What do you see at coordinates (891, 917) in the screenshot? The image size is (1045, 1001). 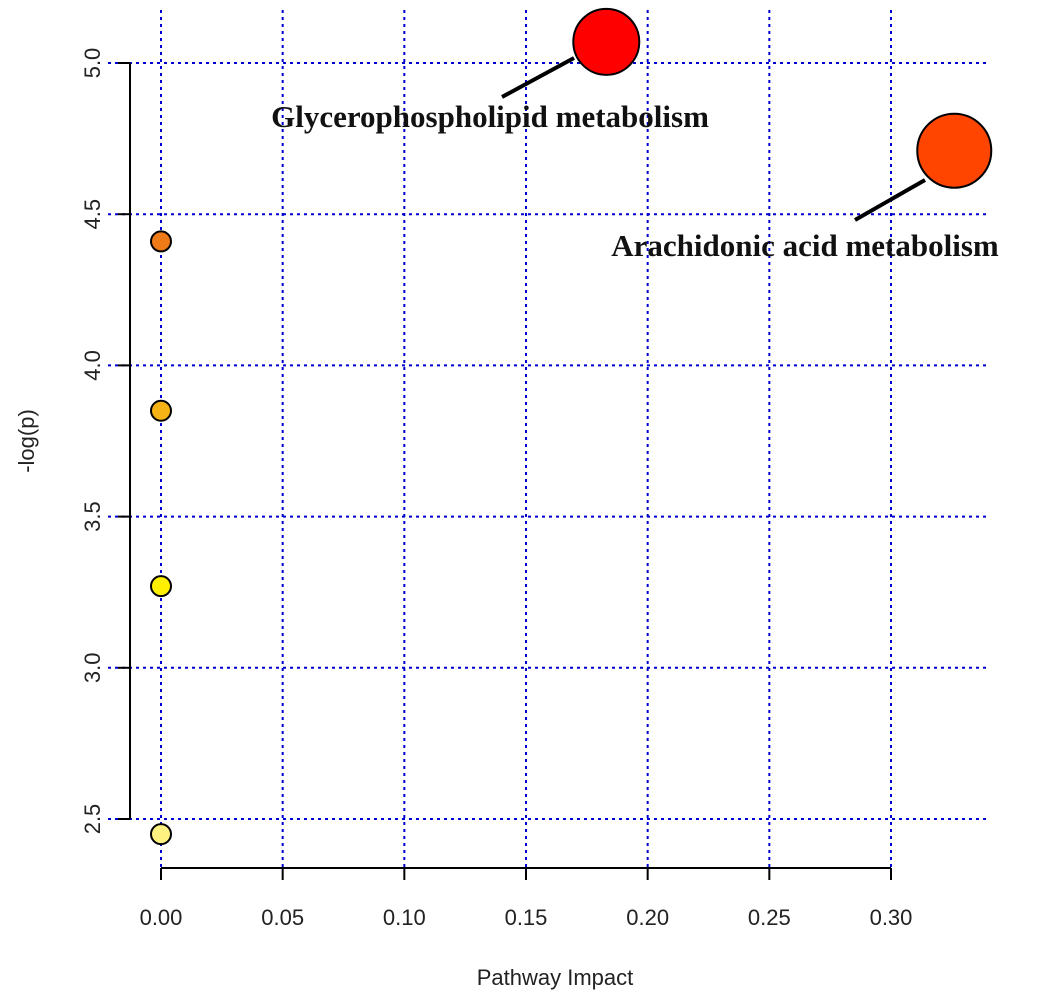 I see `x-tick-label: 0.30` at bounding box center [891, 917].